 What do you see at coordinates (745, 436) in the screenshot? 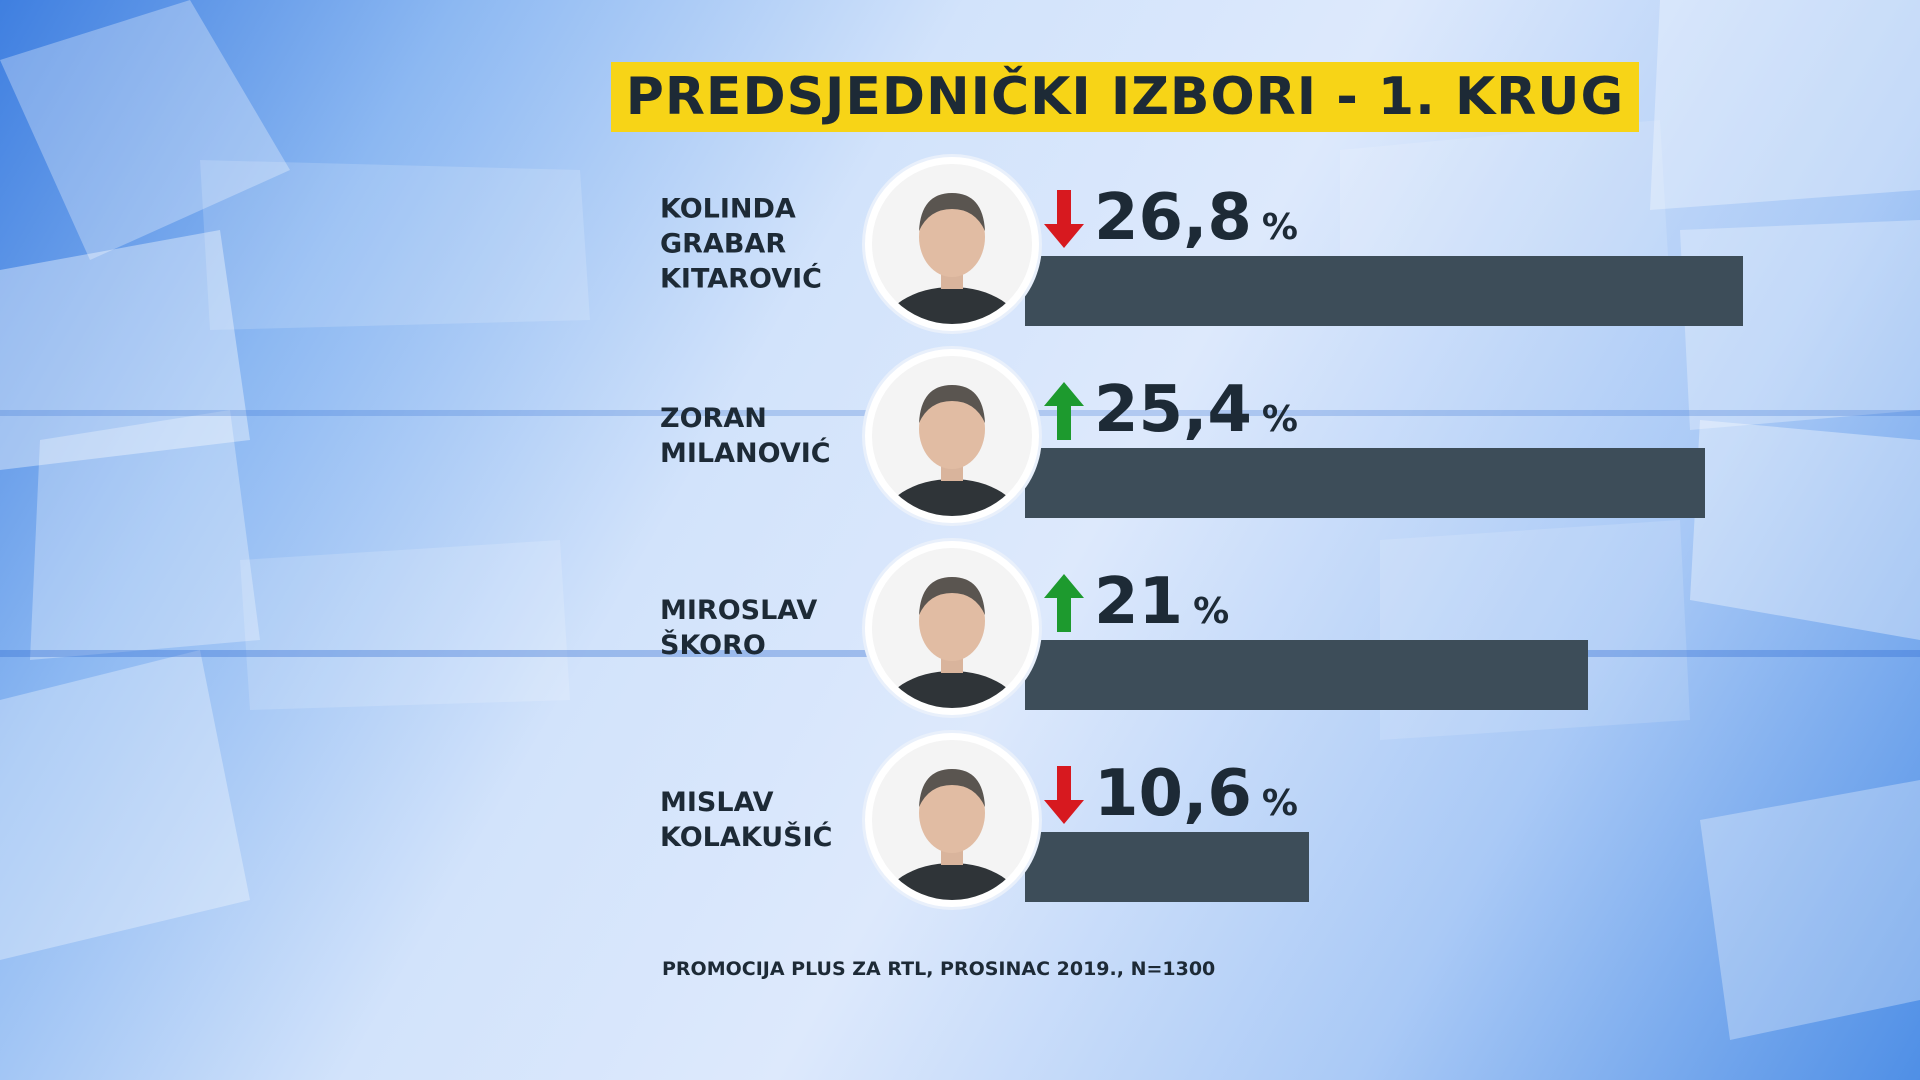
I see `candidate-name: ZORAN MILANOVIĆ` at bounding box center [745, 436].